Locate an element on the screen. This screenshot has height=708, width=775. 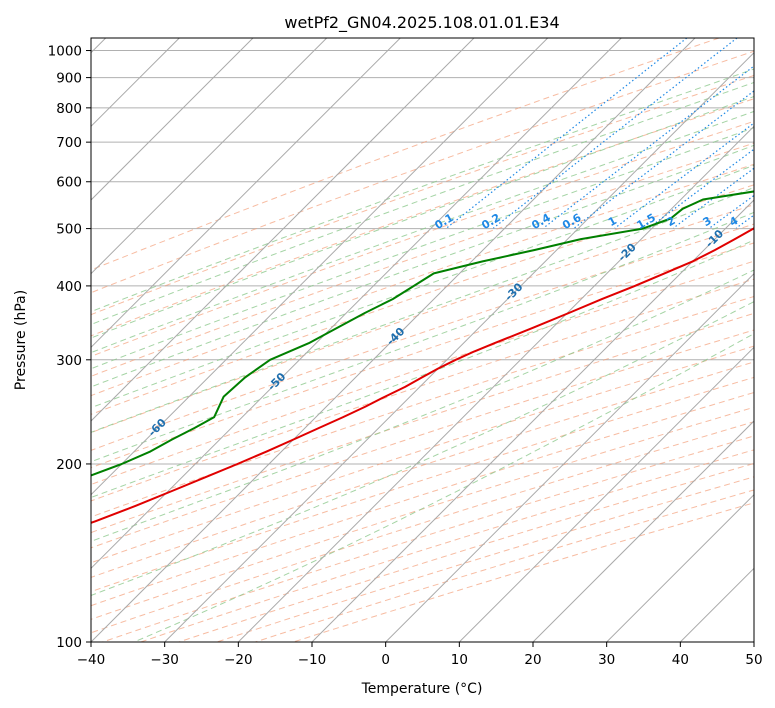
y-tick-label: 700 is located at coordinates (69, 143).